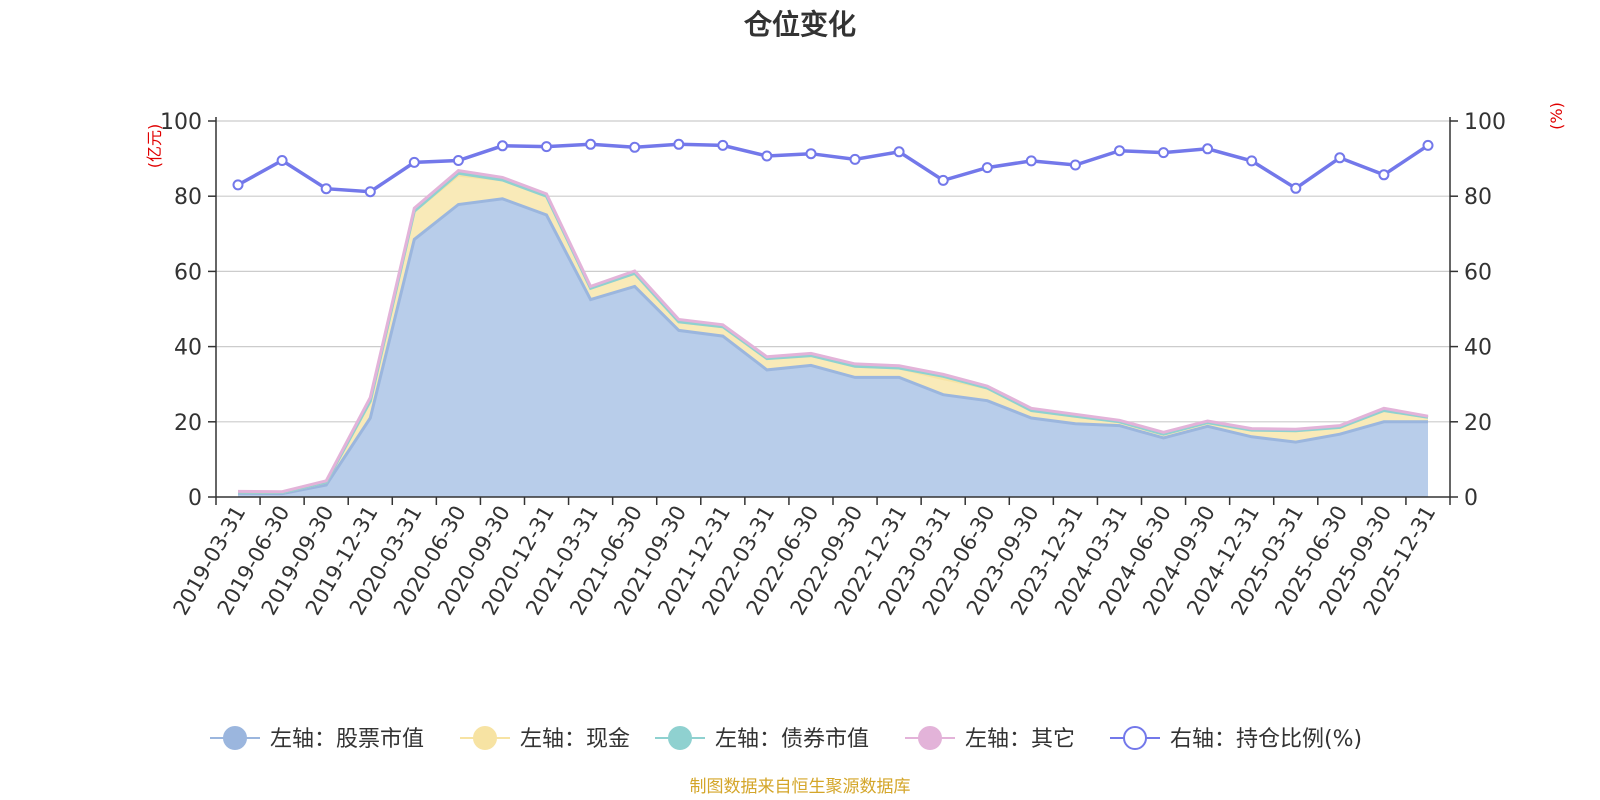  Describe the element at coordinates (195, 498) in the screenshot. I see `left-tick-label: 0` at that location.